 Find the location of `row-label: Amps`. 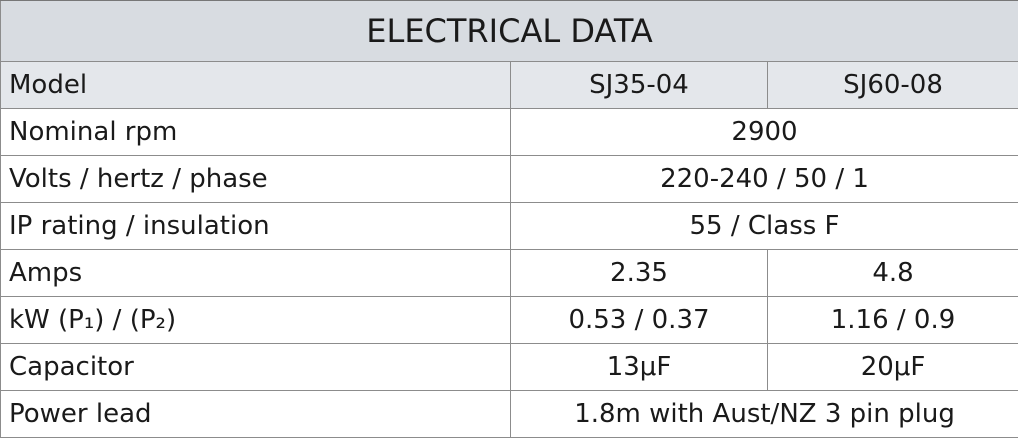

row-label: Amps is located at coordinates (255, 273).